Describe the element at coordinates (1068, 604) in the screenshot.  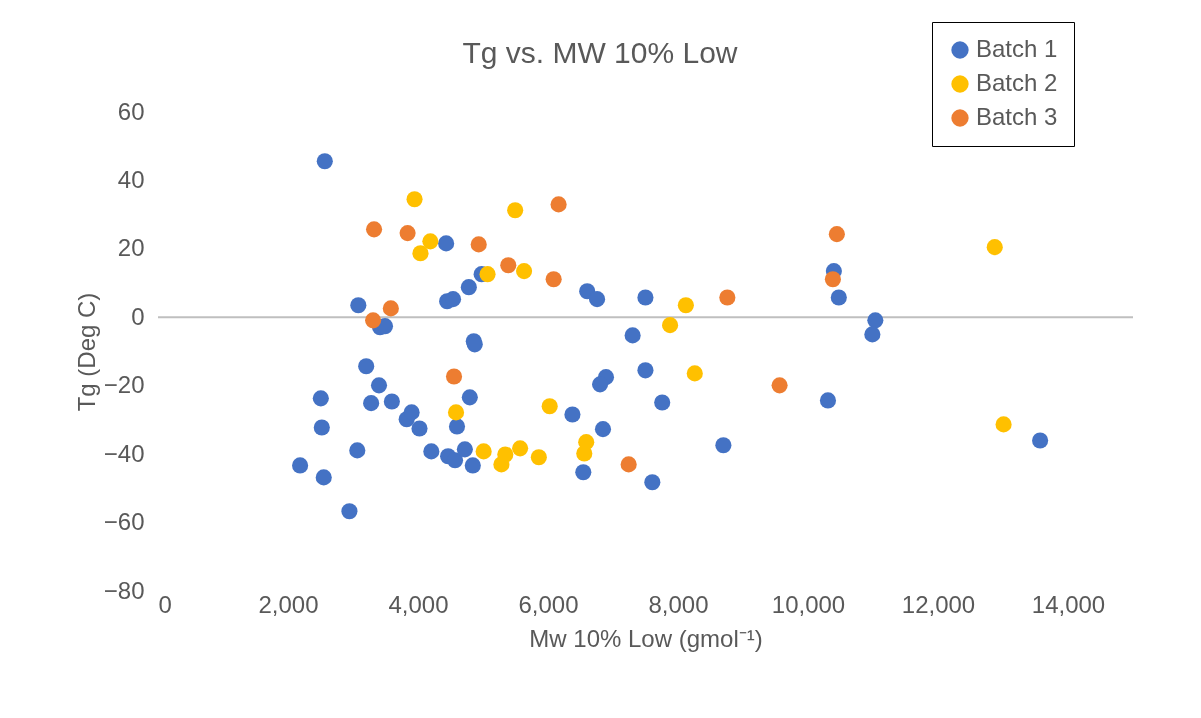
I see `x-tick-label: 14,000` at that location.